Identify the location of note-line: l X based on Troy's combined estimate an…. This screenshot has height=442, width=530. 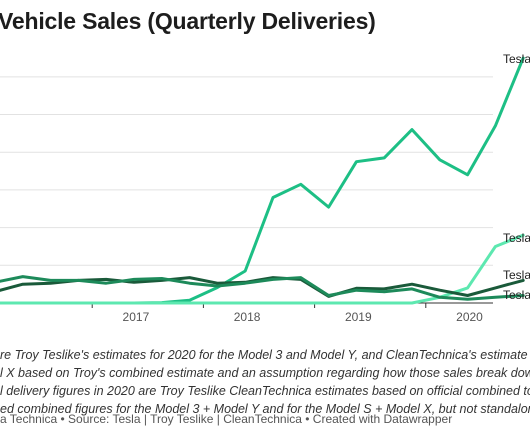
(265, 373).